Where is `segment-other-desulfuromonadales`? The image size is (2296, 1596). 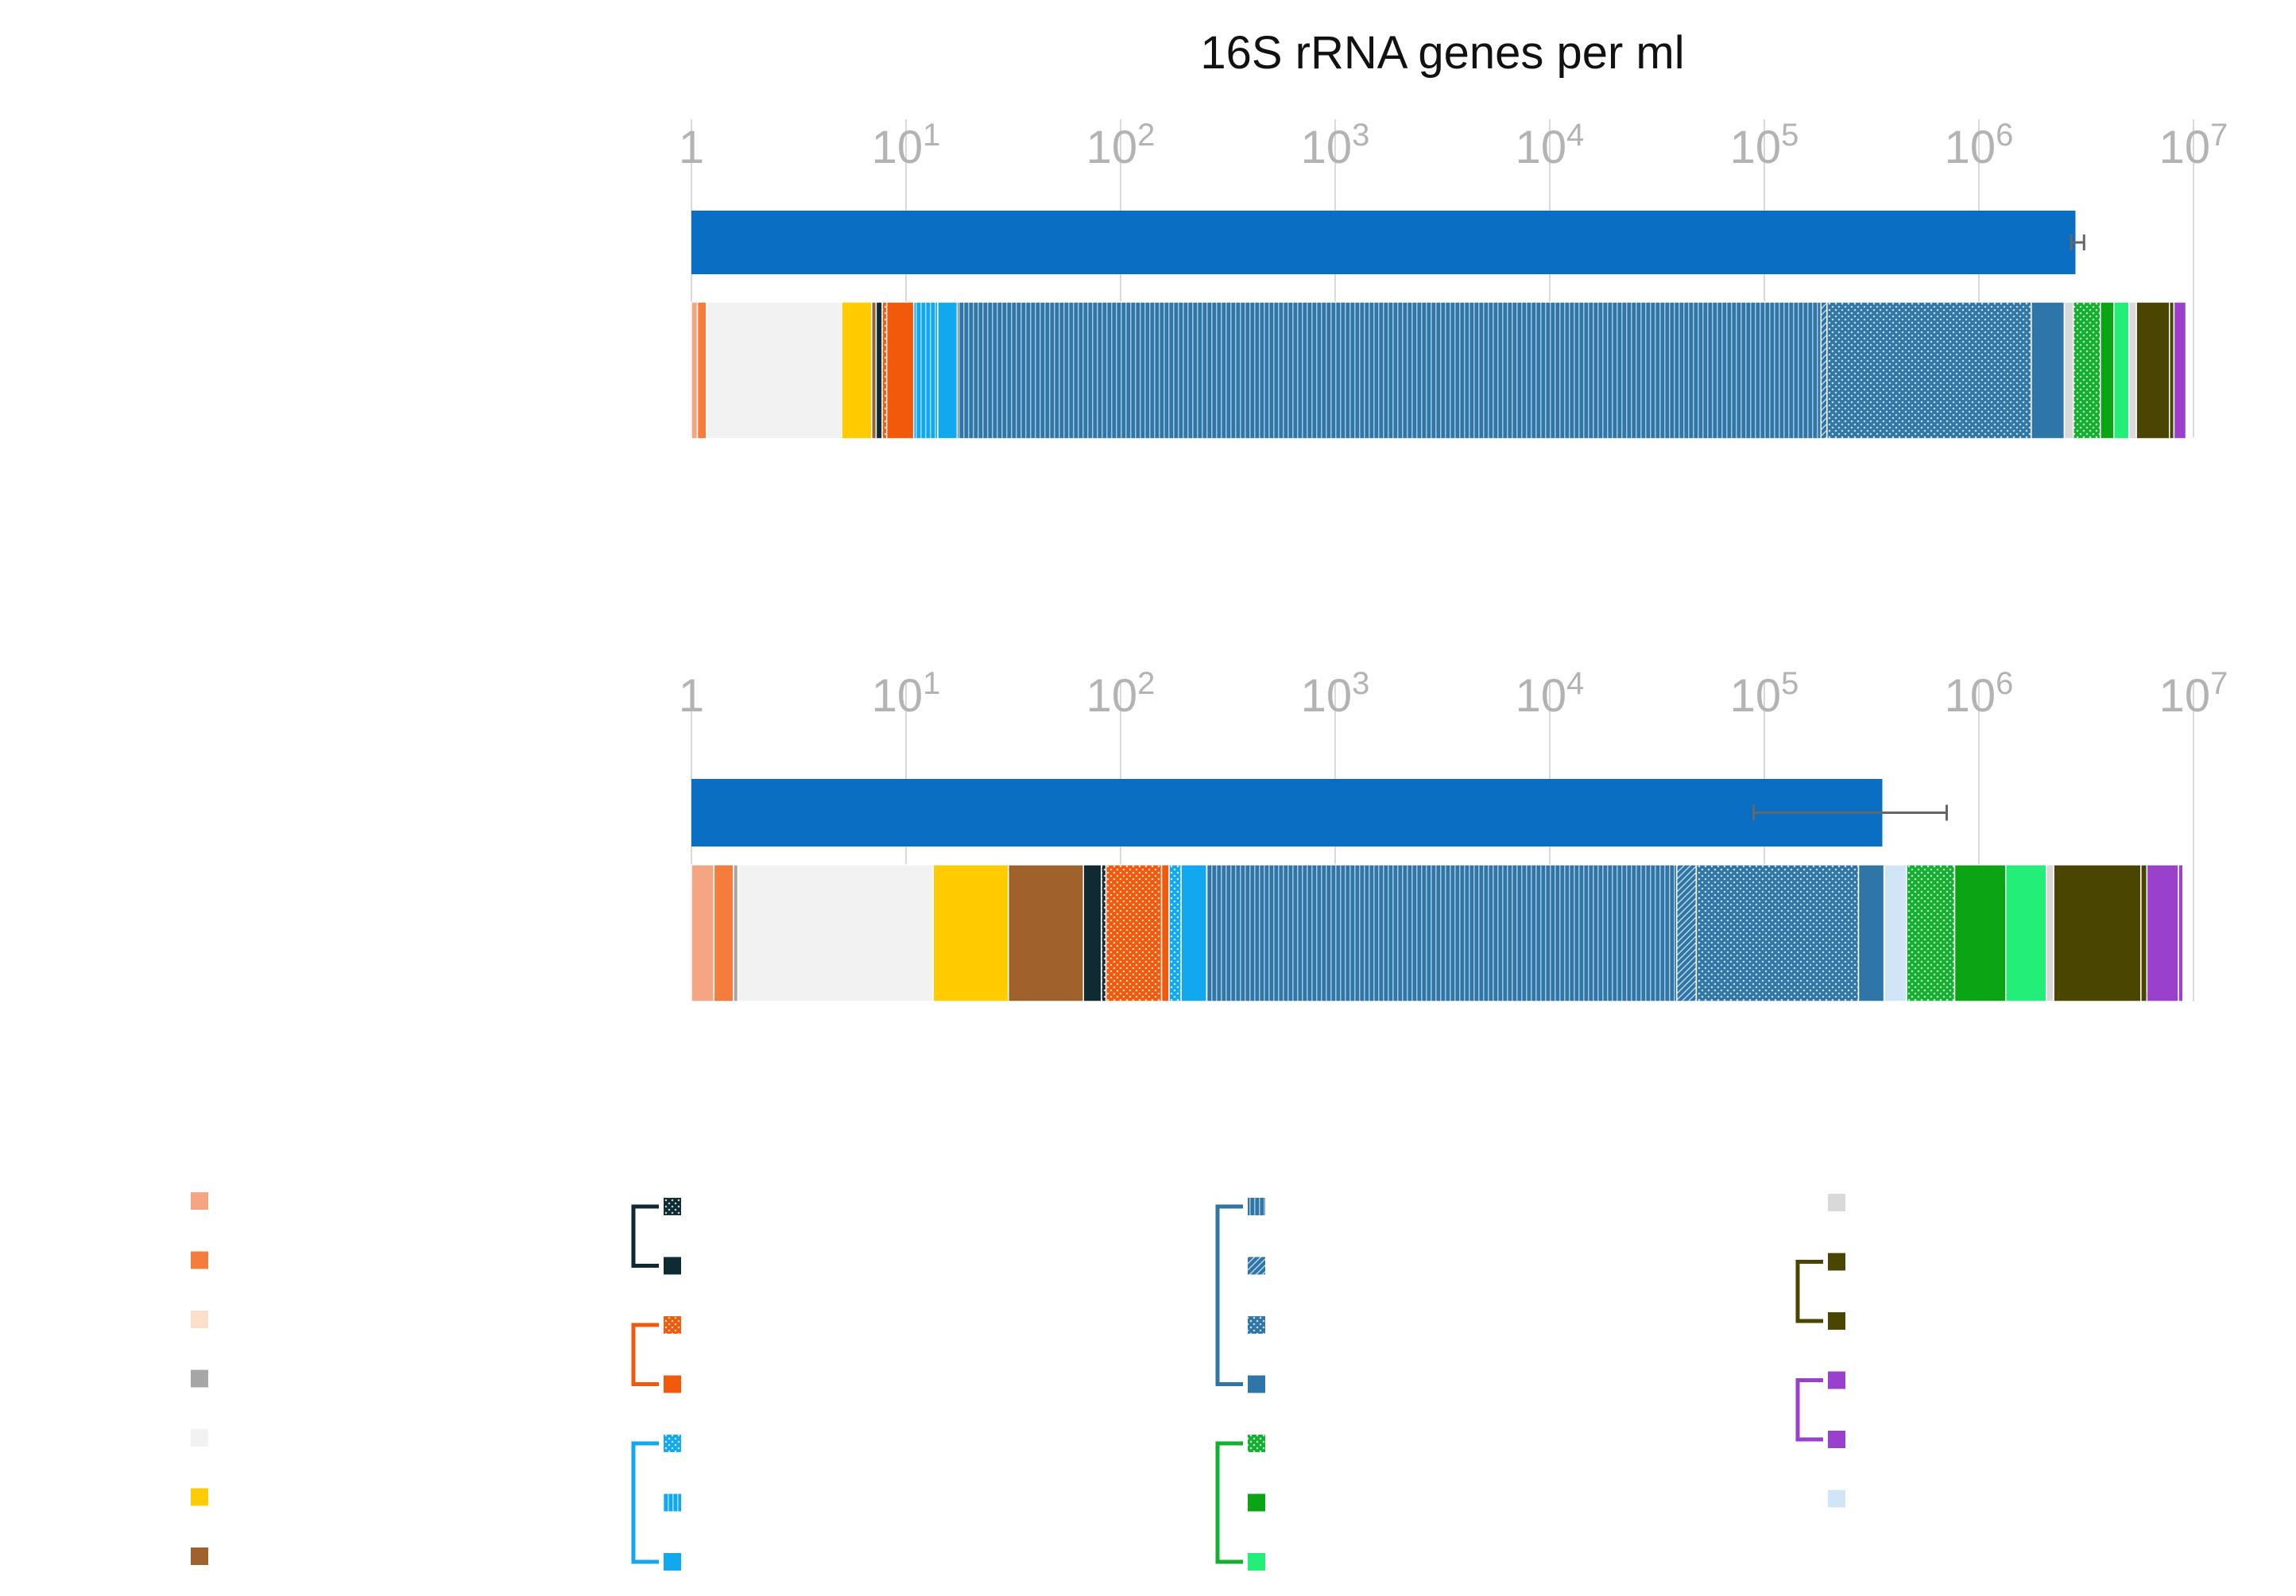 segment-other-desulfuromonadales is located at coordinates (2107, 370).